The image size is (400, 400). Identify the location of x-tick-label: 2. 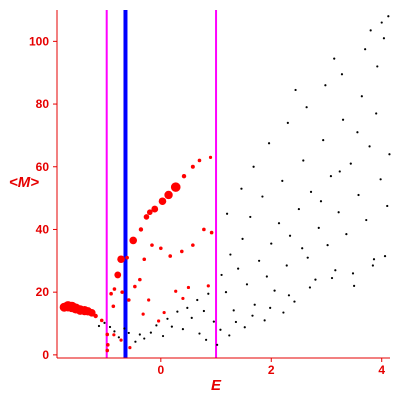
(271, 370).